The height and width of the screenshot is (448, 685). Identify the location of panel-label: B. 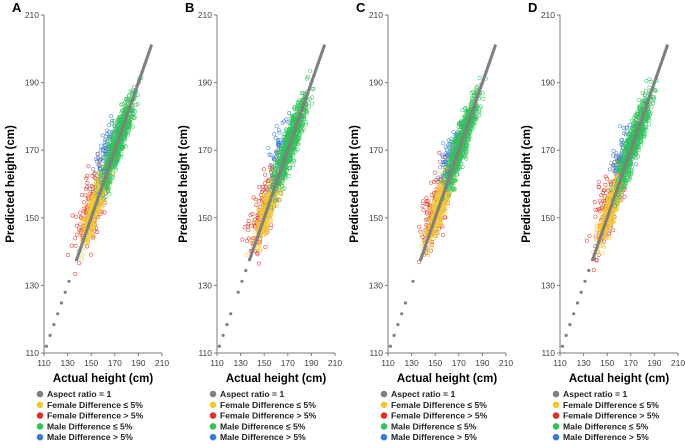
(189, 7).